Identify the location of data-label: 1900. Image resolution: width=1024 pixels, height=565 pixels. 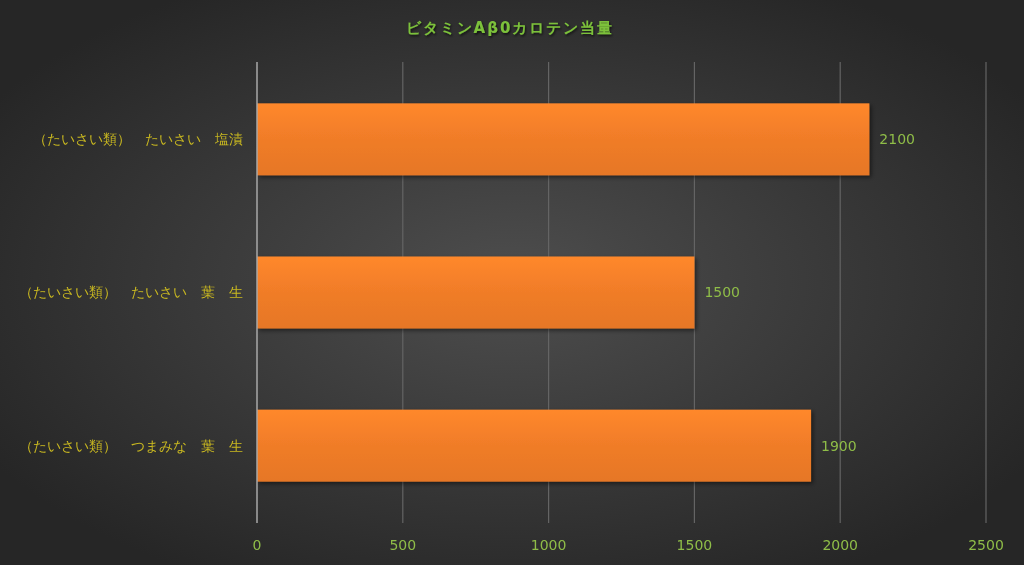
(839, 445).